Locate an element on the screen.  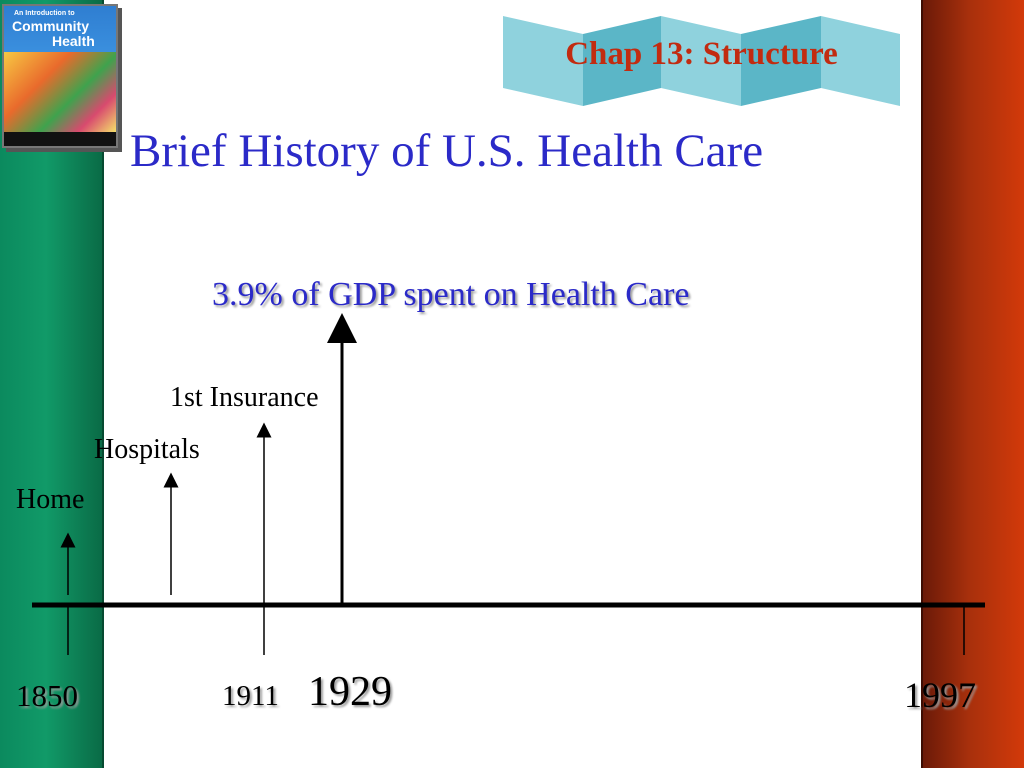
book-cover-line3: Health is located at coordinates (73, 41).